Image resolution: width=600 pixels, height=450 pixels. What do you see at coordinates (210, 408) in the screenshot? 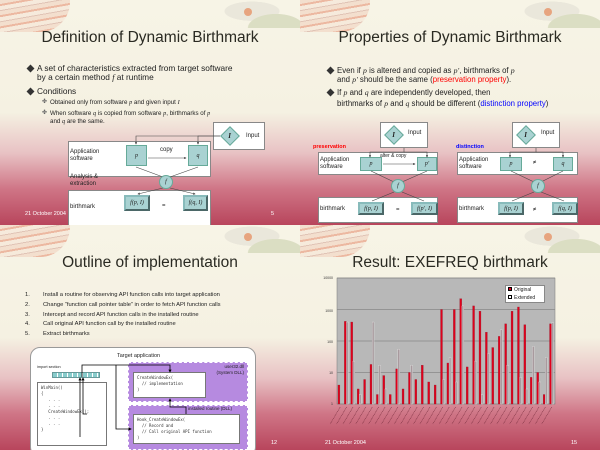
I see `installed-routine-label: installed routine (DLL)` at bounding box center [210, 408].